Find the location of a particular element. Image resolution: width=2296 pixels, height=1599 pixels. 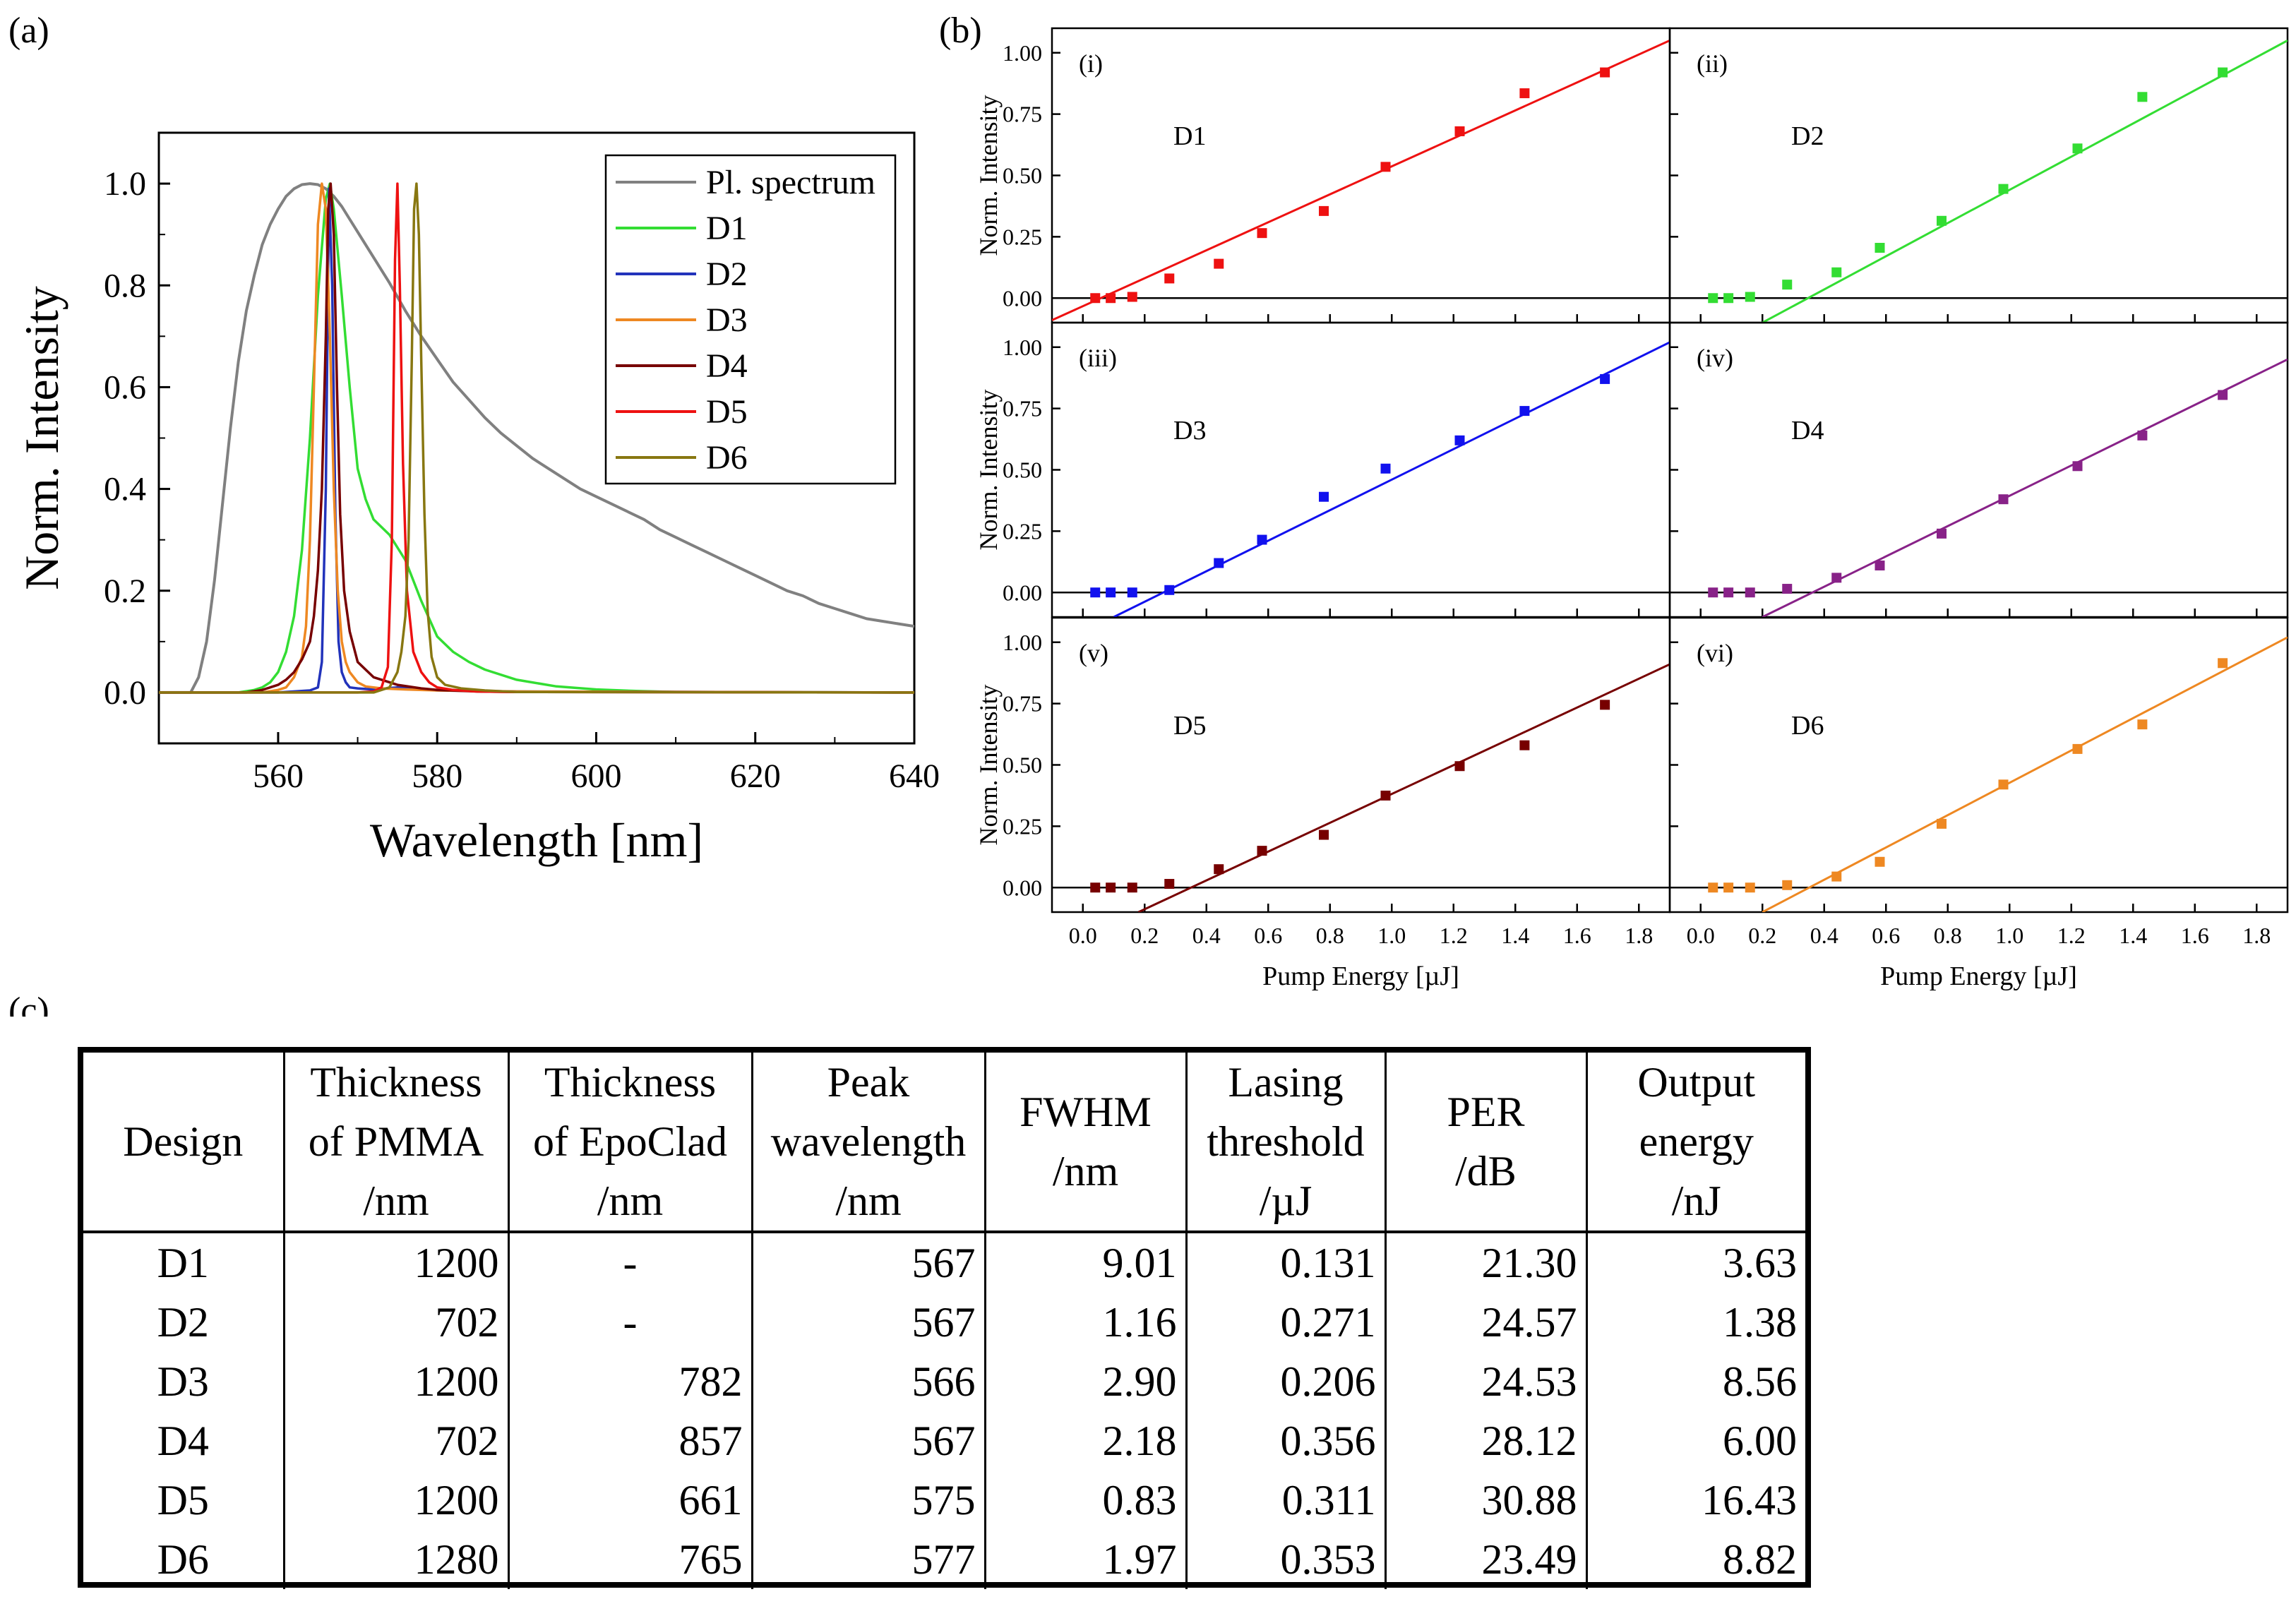

table-cell: D4 is located at coordinates (183, 1441).